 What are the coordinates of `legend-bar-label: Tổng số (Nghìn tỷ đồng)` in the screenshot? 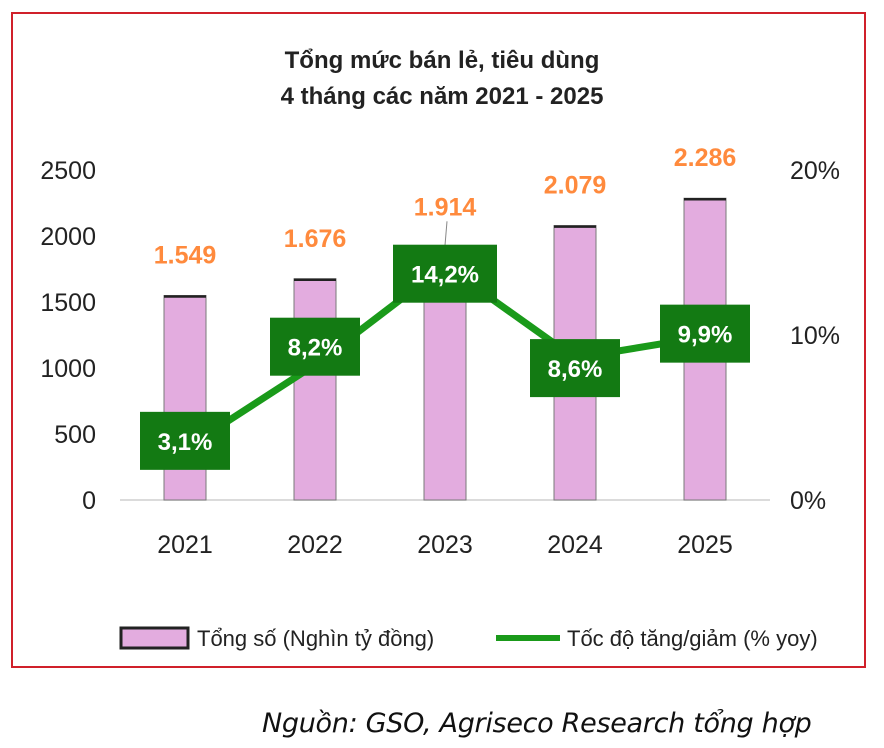 It's located at (315, 638).